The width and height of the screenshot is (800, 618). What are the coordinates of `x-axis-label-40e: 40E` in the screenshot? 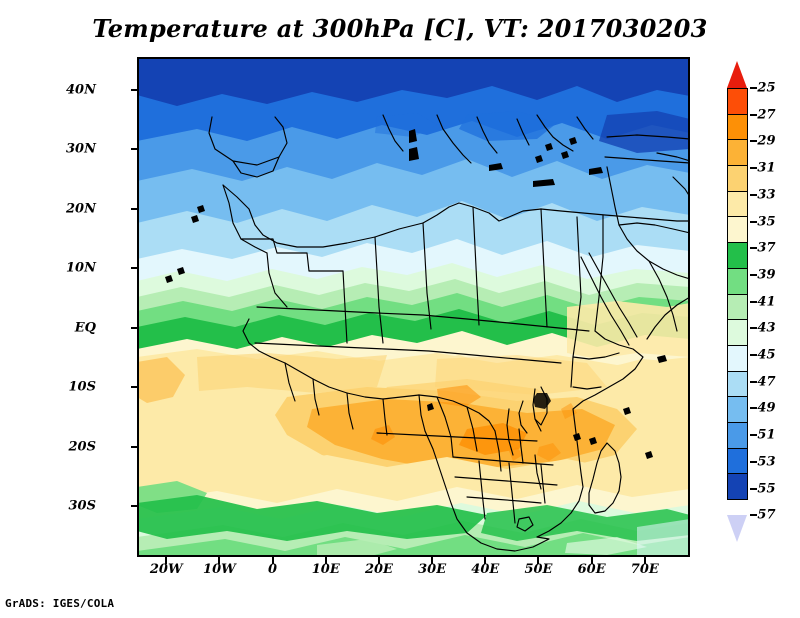 It's located at (485, 569).